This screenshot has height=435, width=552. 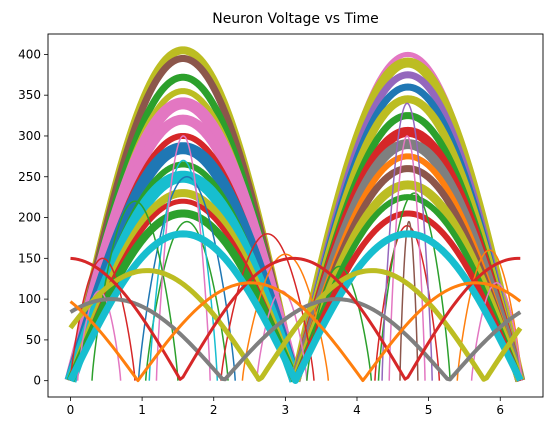 What do you see at coordinates (500, 410) in the screenshot?
I see `x-tick-label: 6` at bounding box center [500, 410].